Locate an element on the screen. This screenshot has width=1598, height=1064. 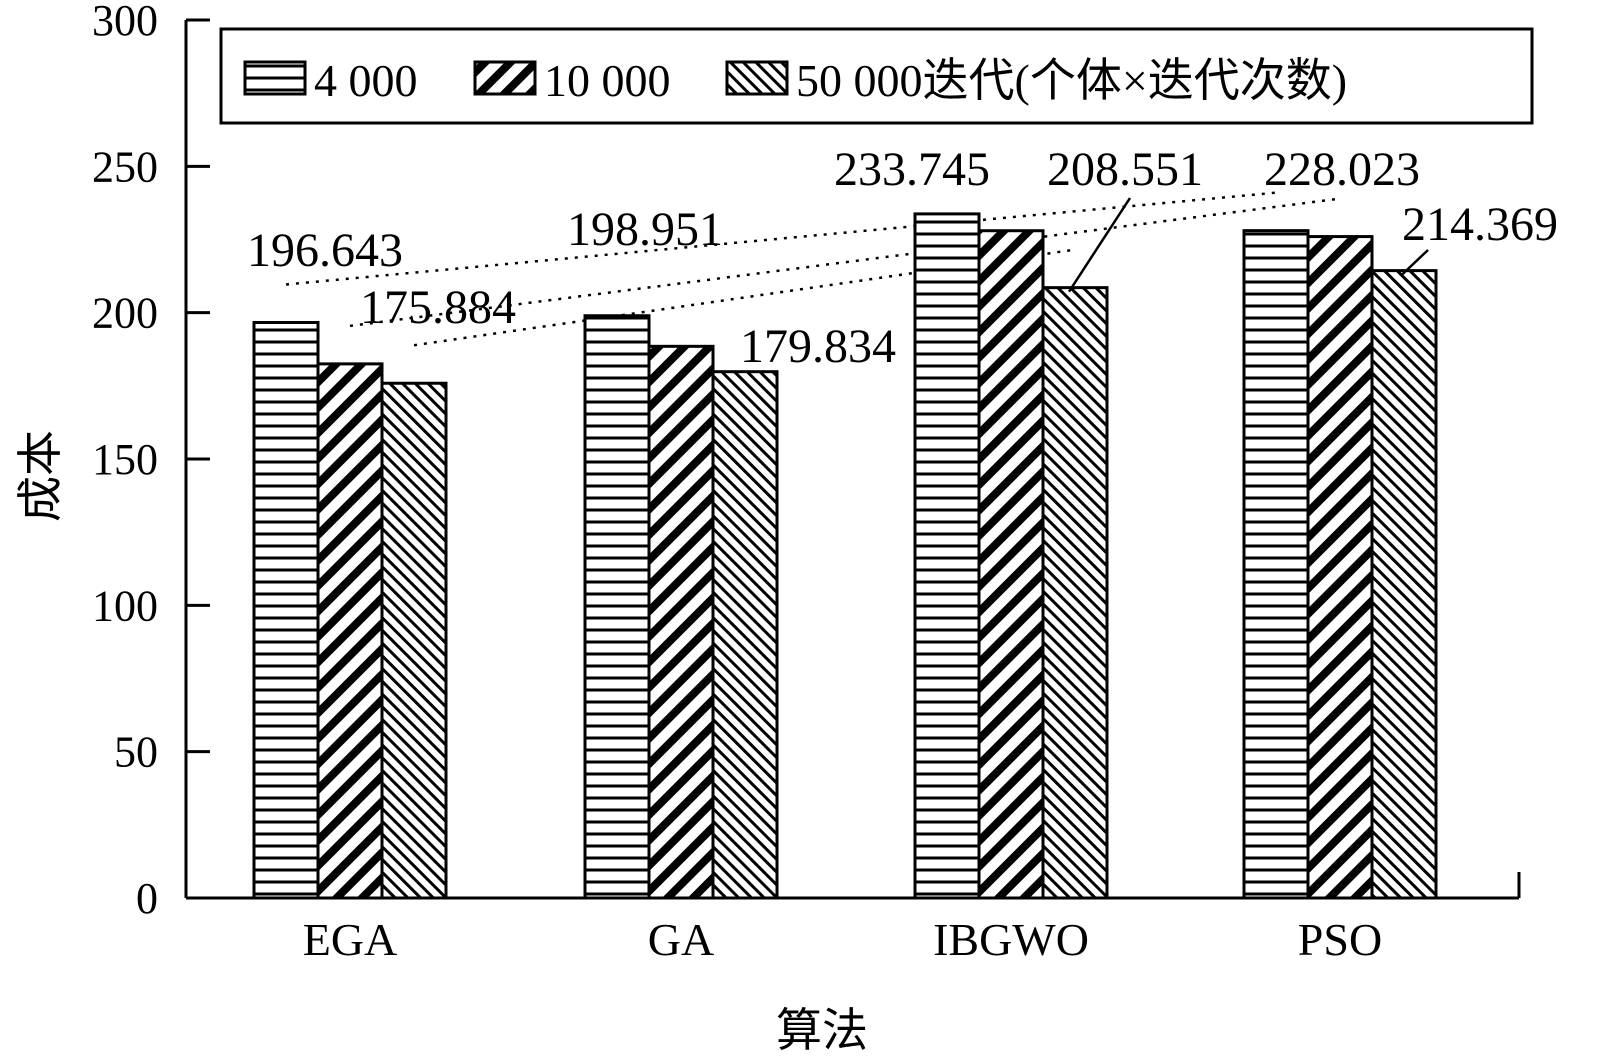
data-label: 175.884 is located at coordinates (438, 307).